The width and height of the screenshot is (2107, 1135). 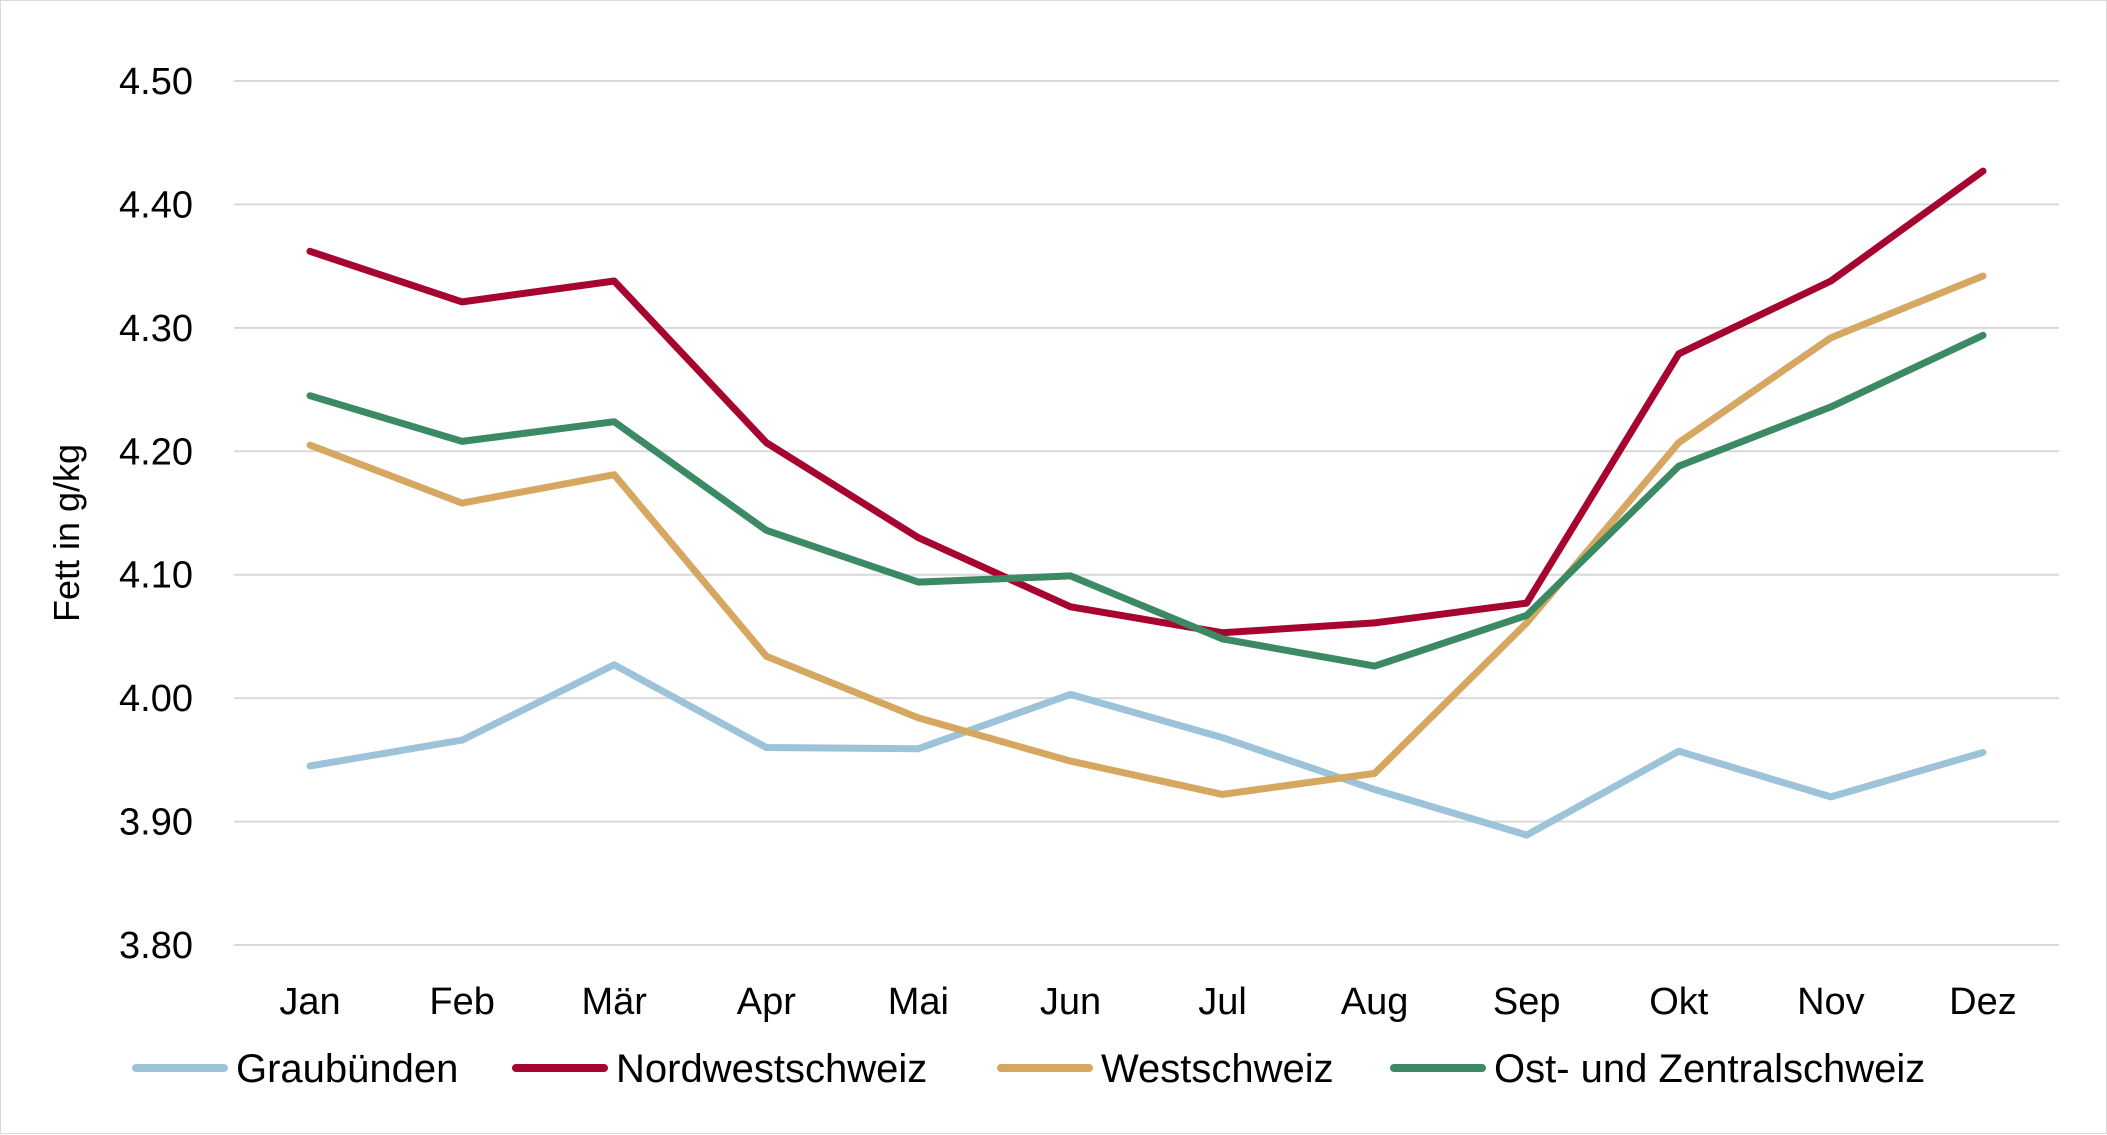 What do you see at coordinates (347, 1069) in the screenshot?
I see `legend-label-0: Graubünden` at bounding box center [347, 1069].